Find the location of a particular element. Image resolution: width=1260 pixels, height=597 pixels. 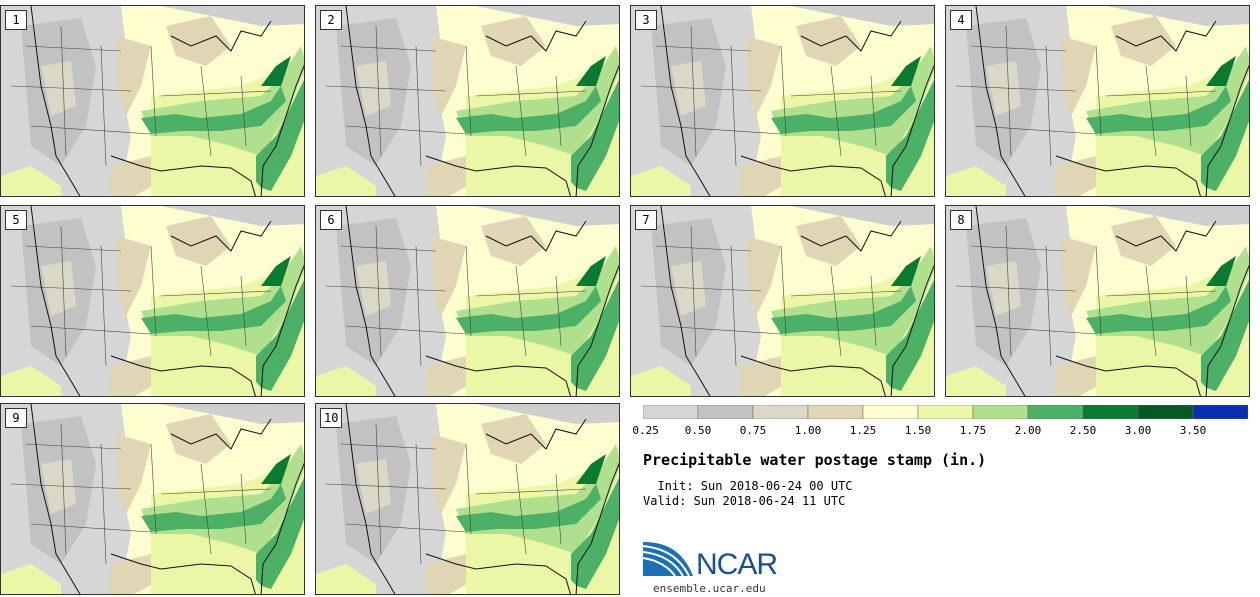

postage-stamp-panel: 2 is located at coordinates (467, 101).